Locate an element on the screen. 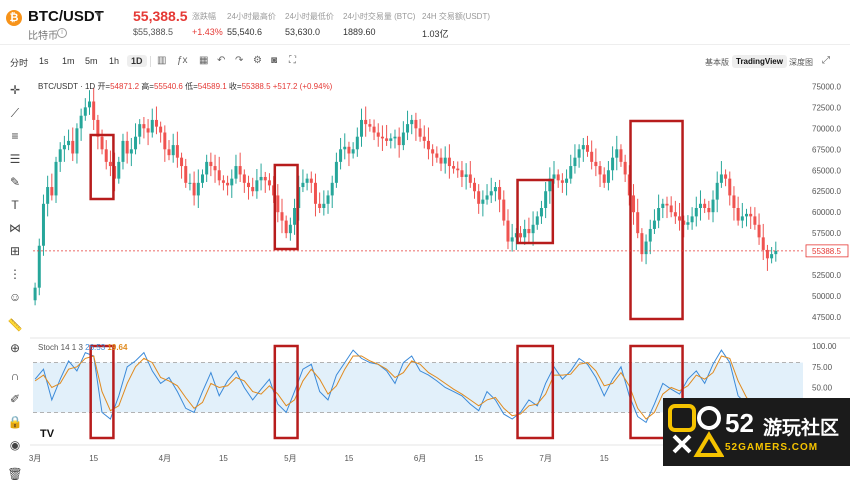  trend-line-icon: ⟋ is located at coordinates (15, 113).